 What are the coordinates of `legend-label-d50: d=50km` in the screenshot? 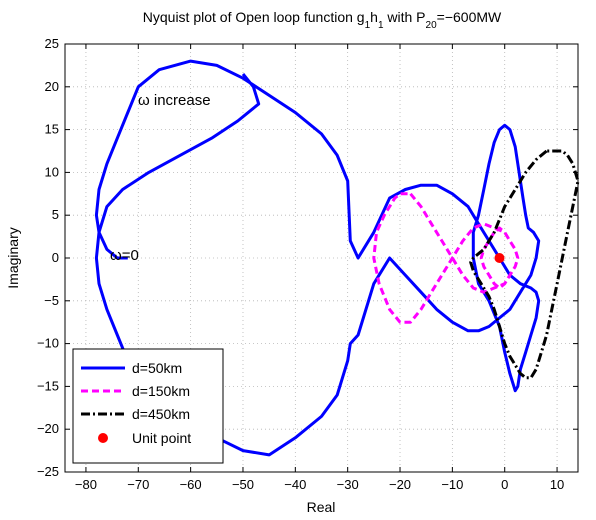 It's located at (157, 368).